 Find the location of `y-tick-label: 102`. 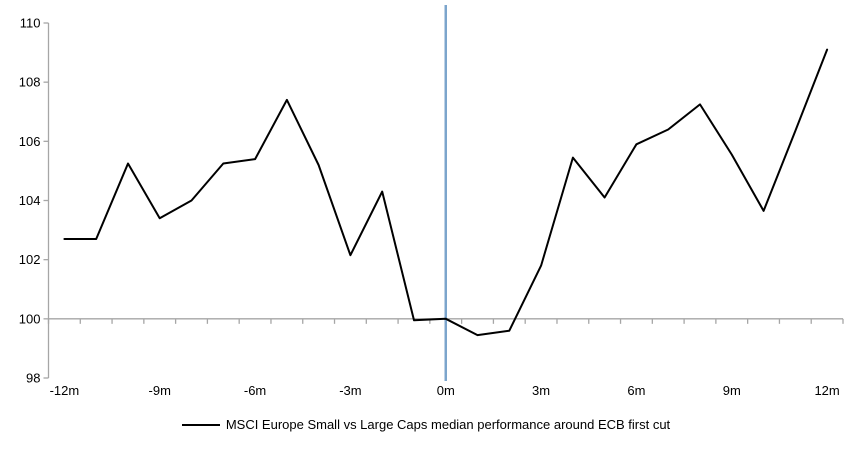

y-tick-label: 102 is located at coordinates (30, 259).